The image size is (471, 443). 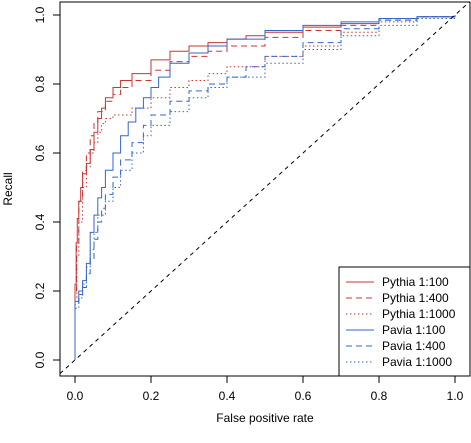 I want to click on y-axis: 0.0 0.2 0.4 0.6 0.8 1.0, so click(x=47, y=187).